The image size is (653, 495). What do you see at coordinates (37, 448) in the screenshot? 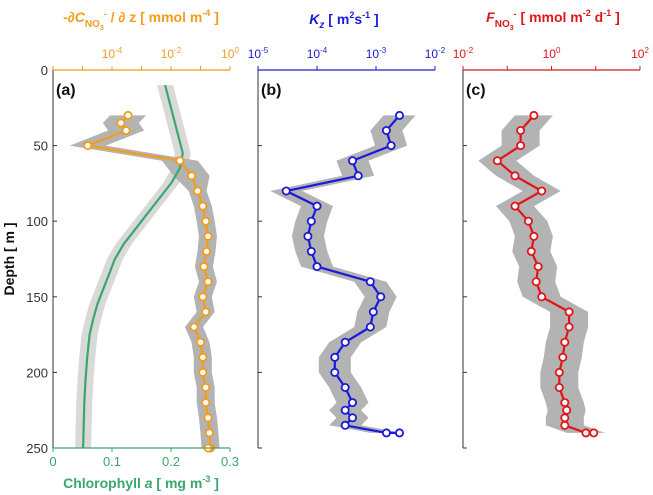
I see `depth-tick-label-250: 250` at bounding box center [37, 448].